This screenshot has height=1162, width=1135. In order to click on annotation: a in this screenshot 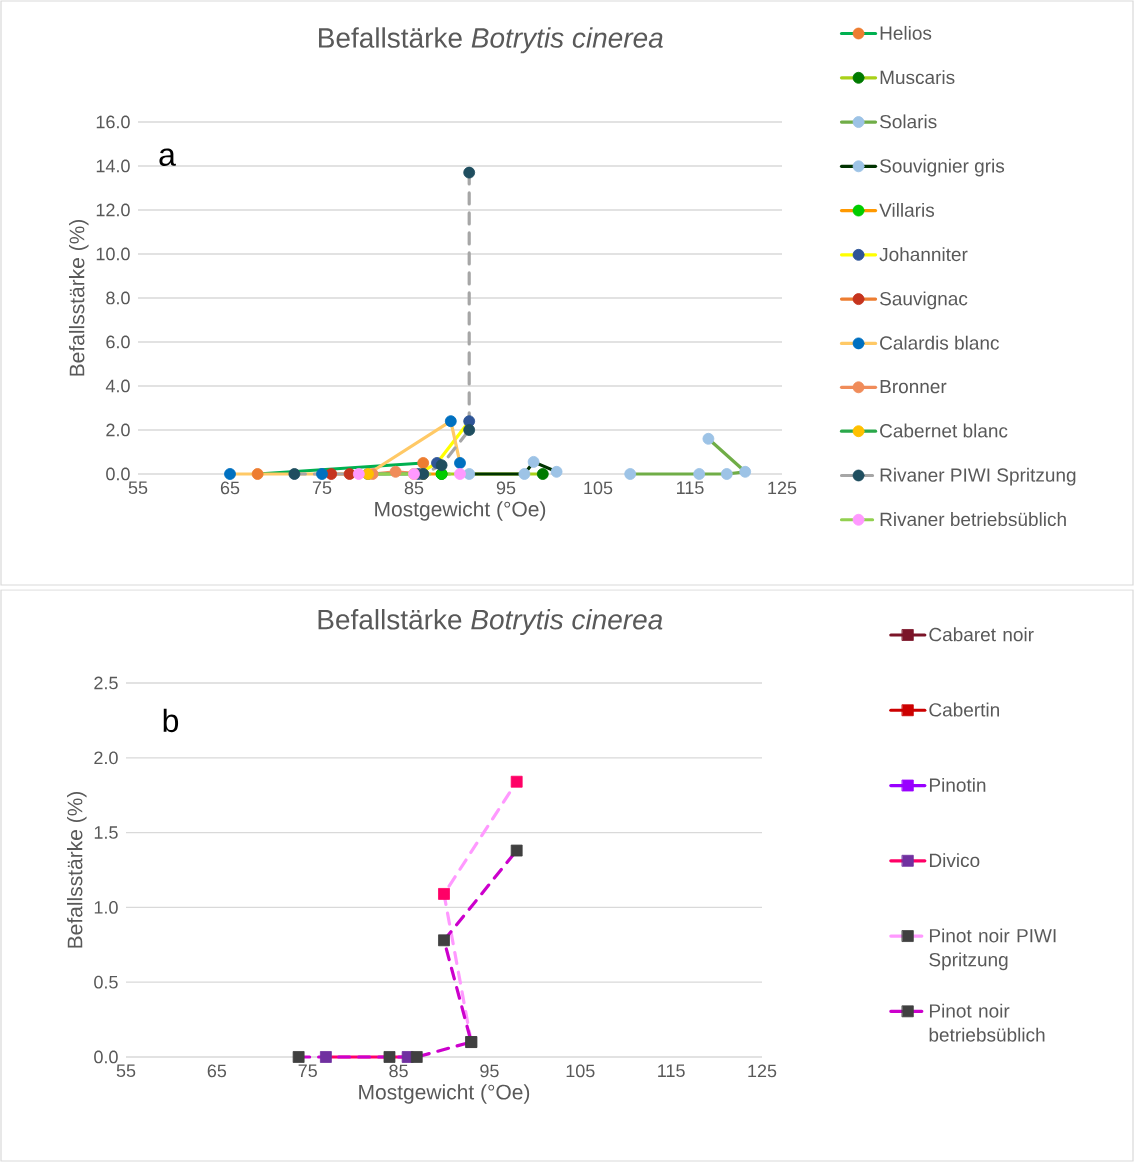, I will do `click(167, 157)`.